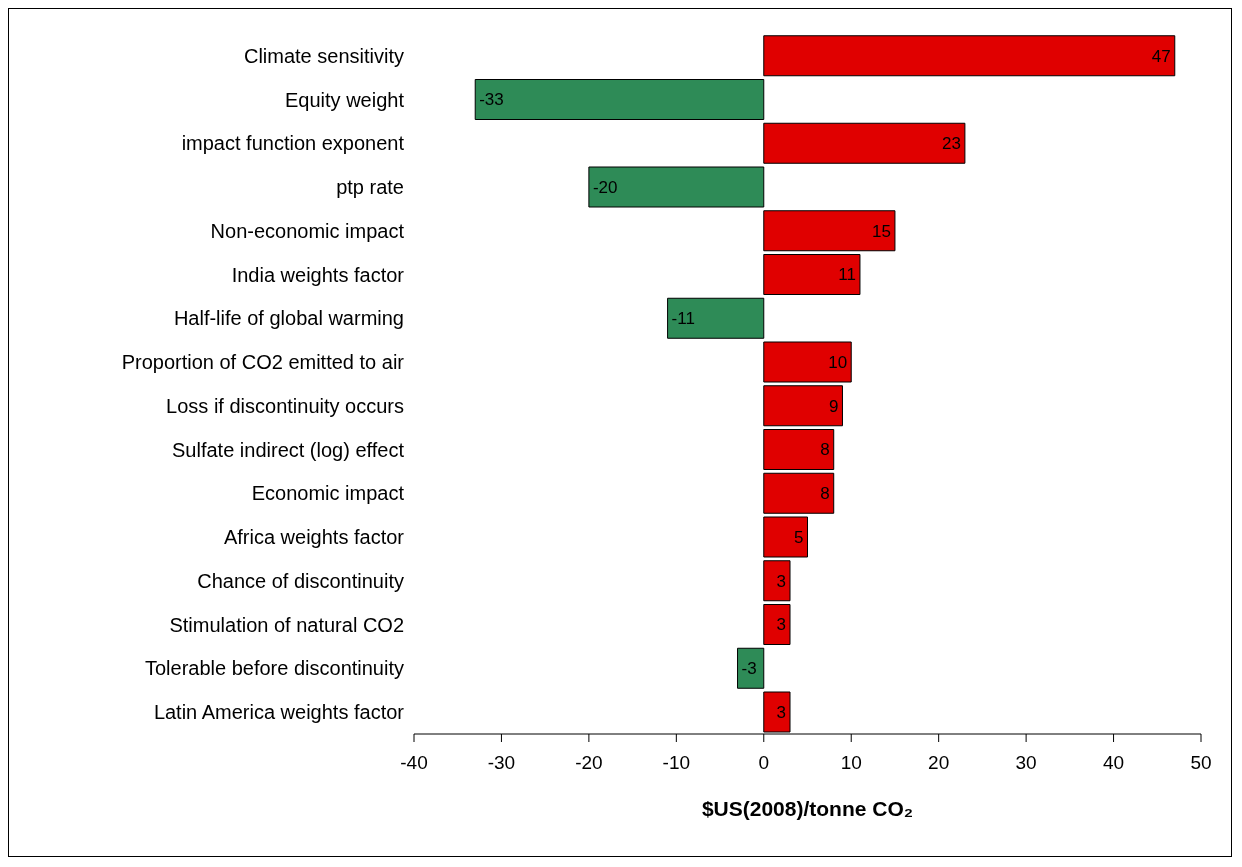 The image size is (1242, 867). I want to click on y-tick-label: Tolerable before discontinuity, so click(274, 668).